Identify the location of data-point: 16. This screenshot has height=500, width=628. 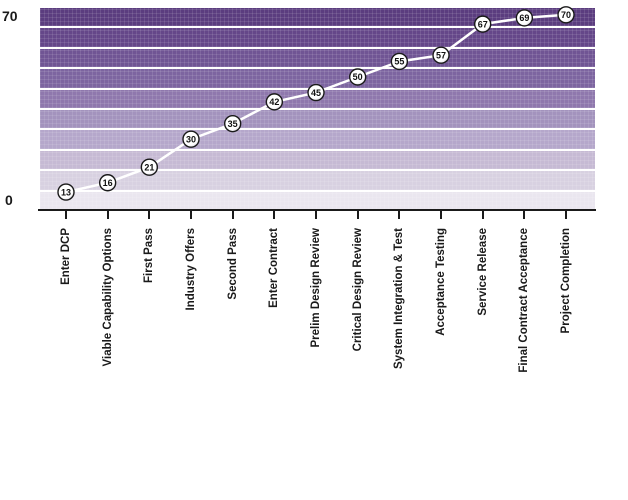
(107, 183).